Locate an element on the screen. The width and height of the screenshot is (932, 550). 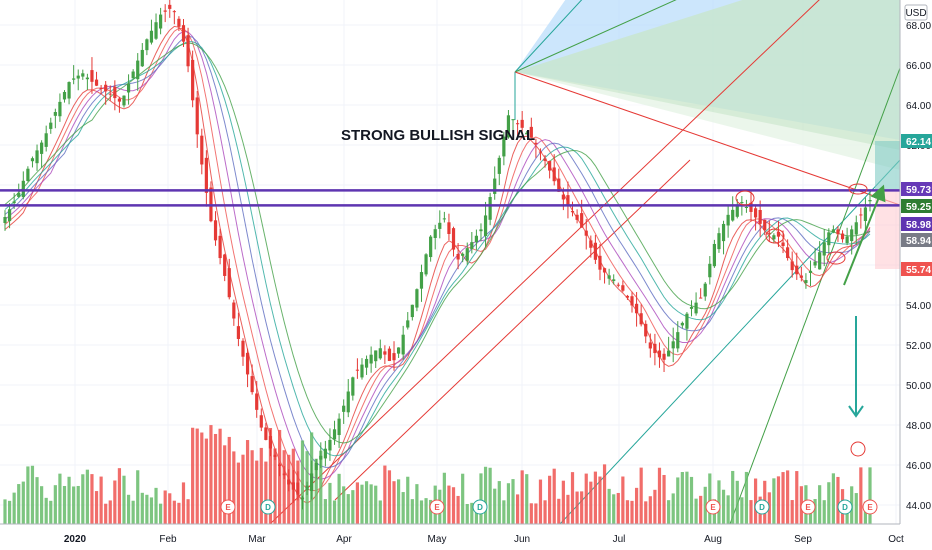
month-tick-label: Aug is located at coordinates (713, 539).